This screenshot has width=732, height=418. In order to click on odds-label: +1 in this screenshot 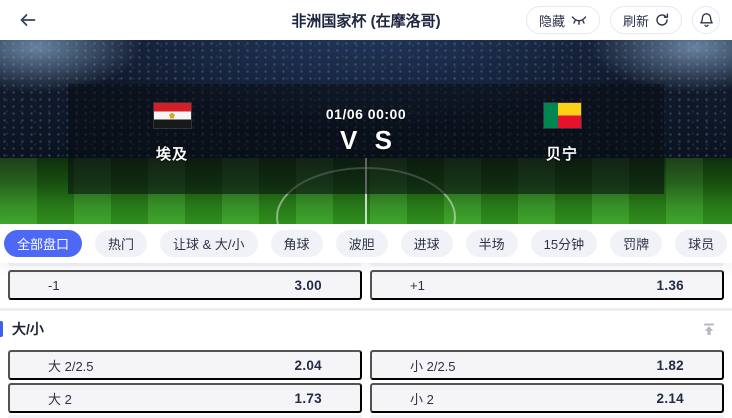, I will do `click(417, 285)`.